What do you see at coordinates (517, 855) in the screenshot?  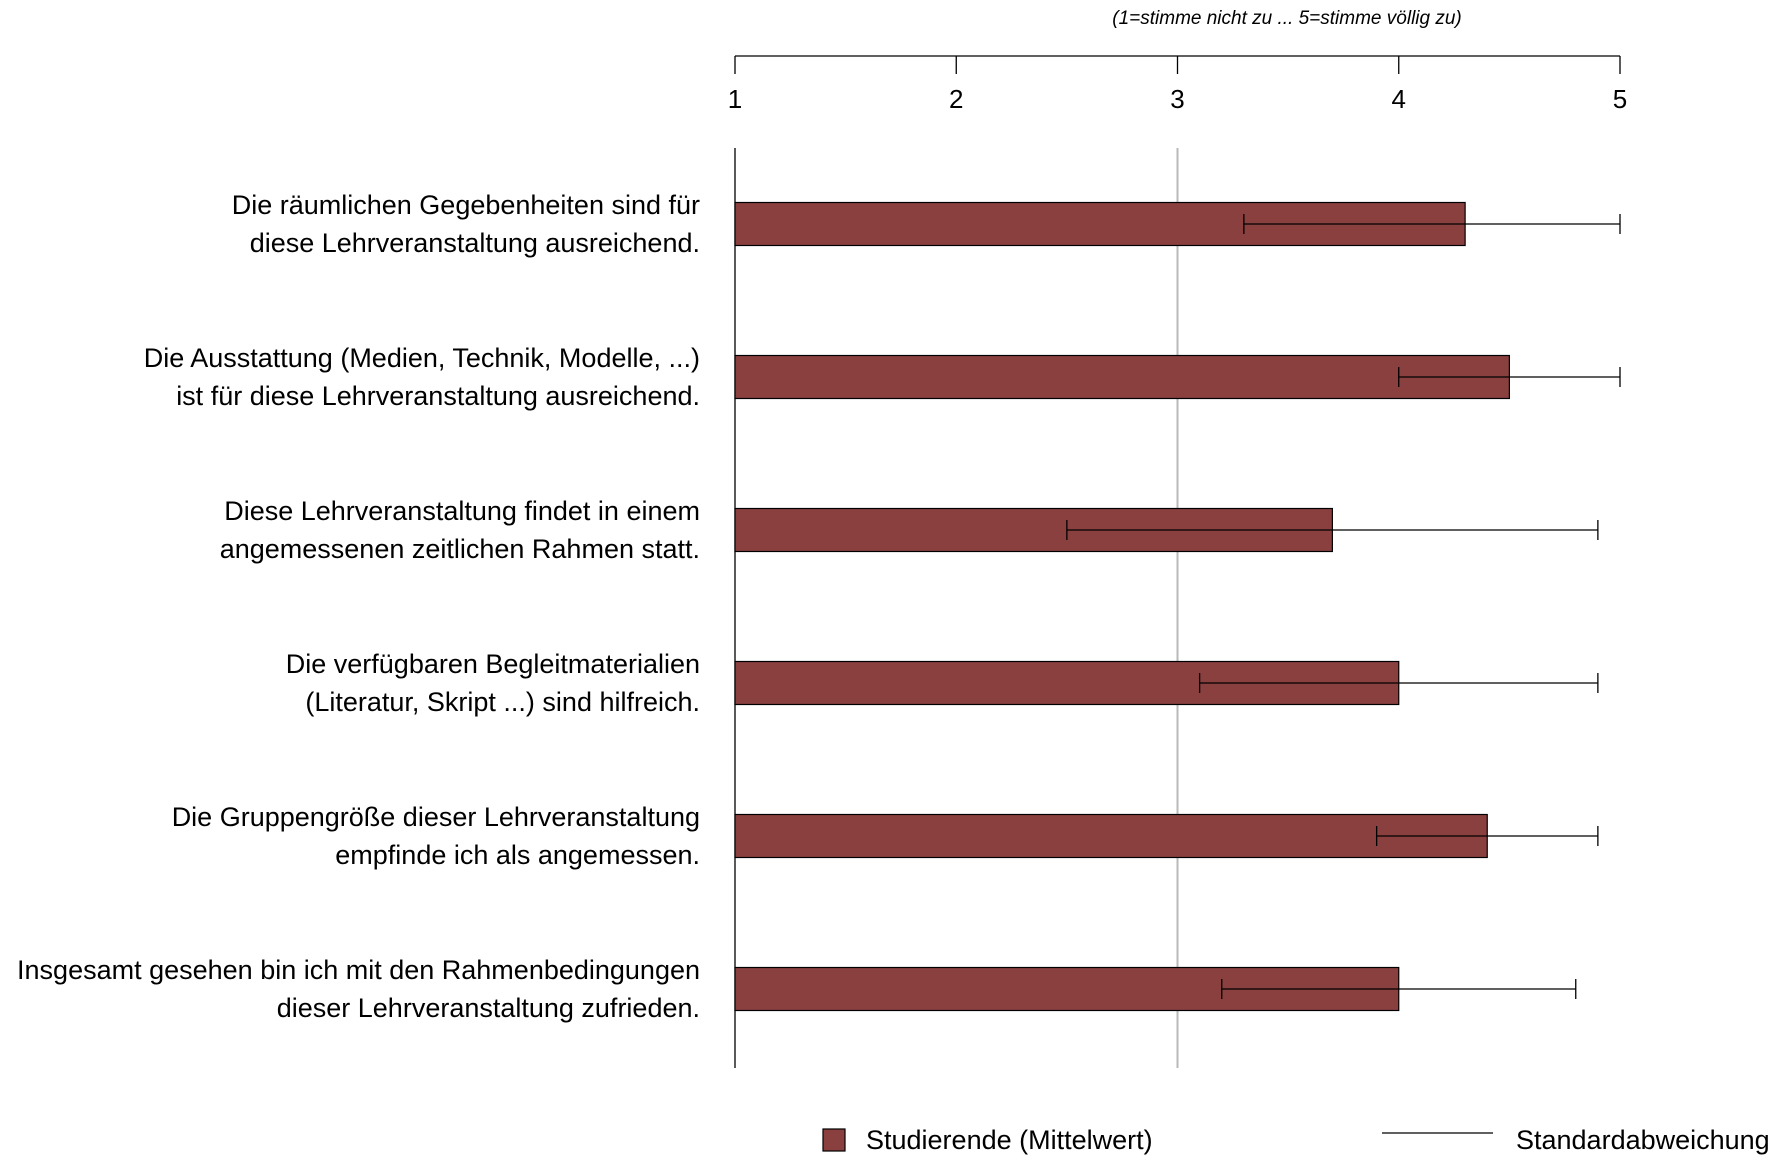 I see `category-label: empfinde ich als angemessen.` at bounding box center [517, 855].